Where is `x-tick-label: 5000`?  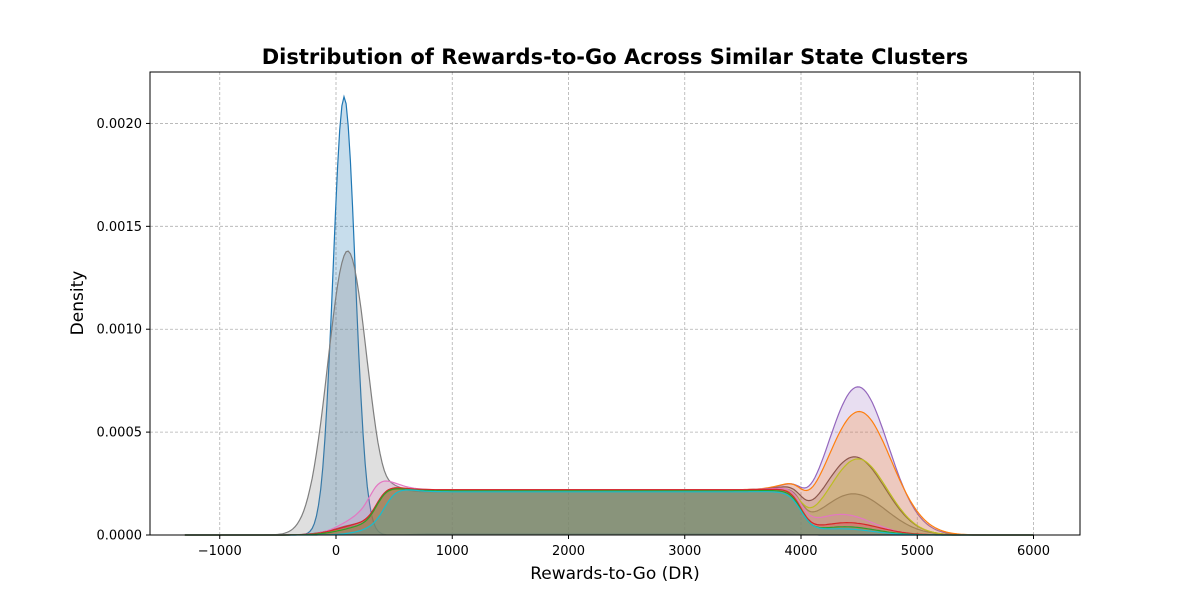 x-tick-label: 5000 is located at coordinates (917, 551).